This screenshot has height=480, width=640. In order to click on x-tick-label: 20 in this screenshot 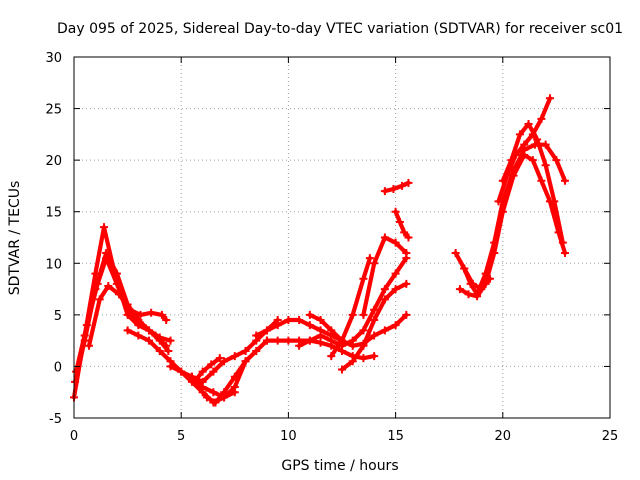, I will do `click(503, 436)`.